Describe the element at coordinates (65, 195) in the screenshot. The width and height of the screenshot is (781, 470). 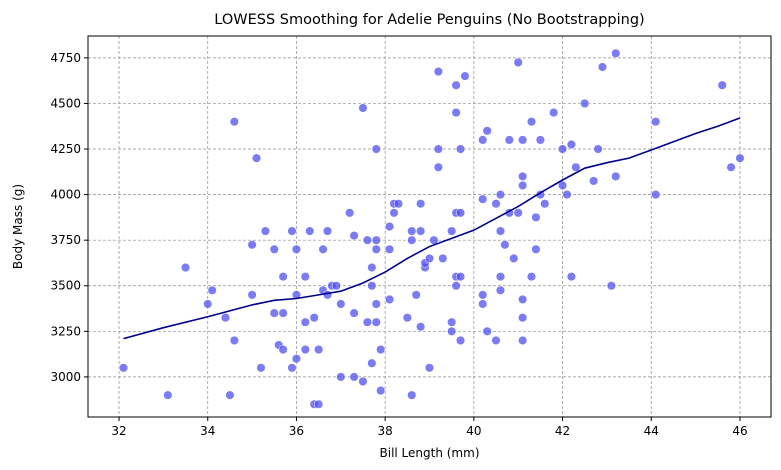
I see `y-tick-label: 4000` at that location.